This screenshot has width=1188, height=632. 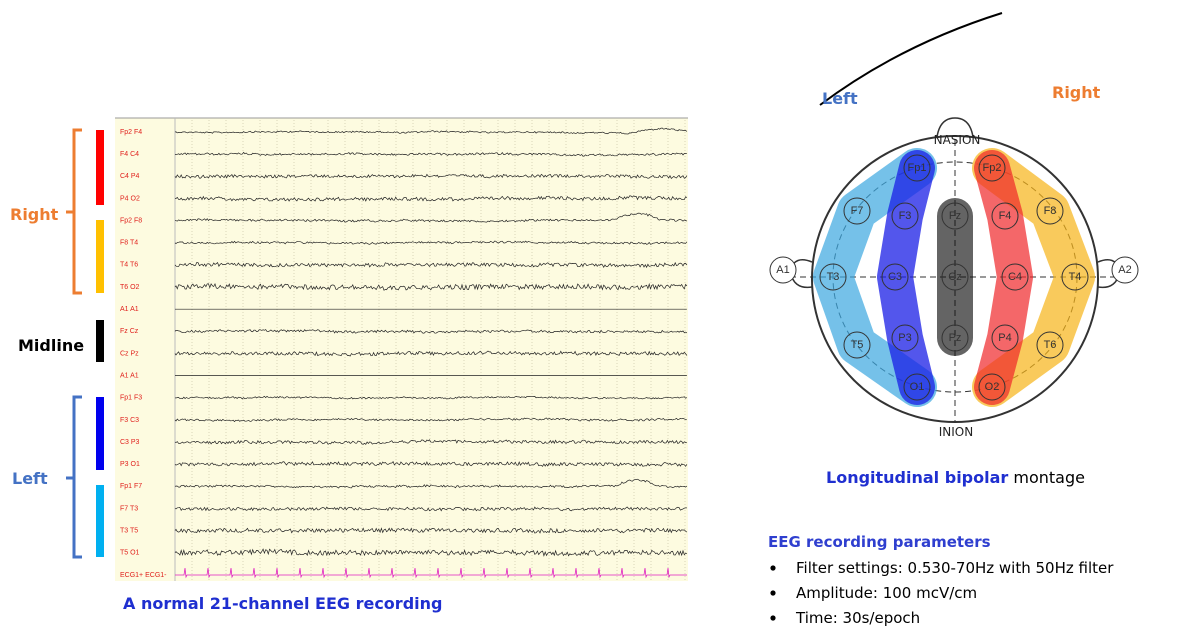 I want to click on channel-label: F8 T4, so click(x=129, y=243).